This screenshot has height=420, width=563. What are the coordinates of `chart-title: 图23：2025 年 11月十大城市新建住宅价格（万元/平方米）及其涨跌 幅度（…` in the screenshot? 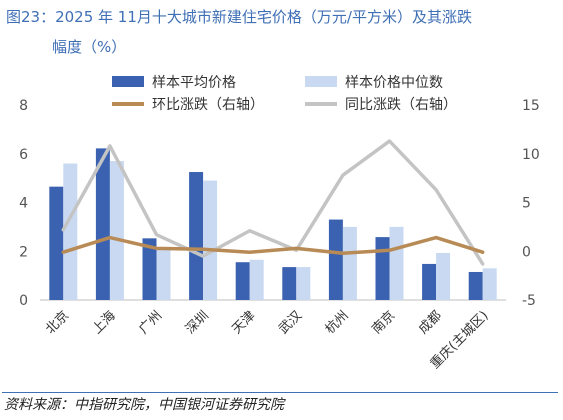 It's located at (281, 32).